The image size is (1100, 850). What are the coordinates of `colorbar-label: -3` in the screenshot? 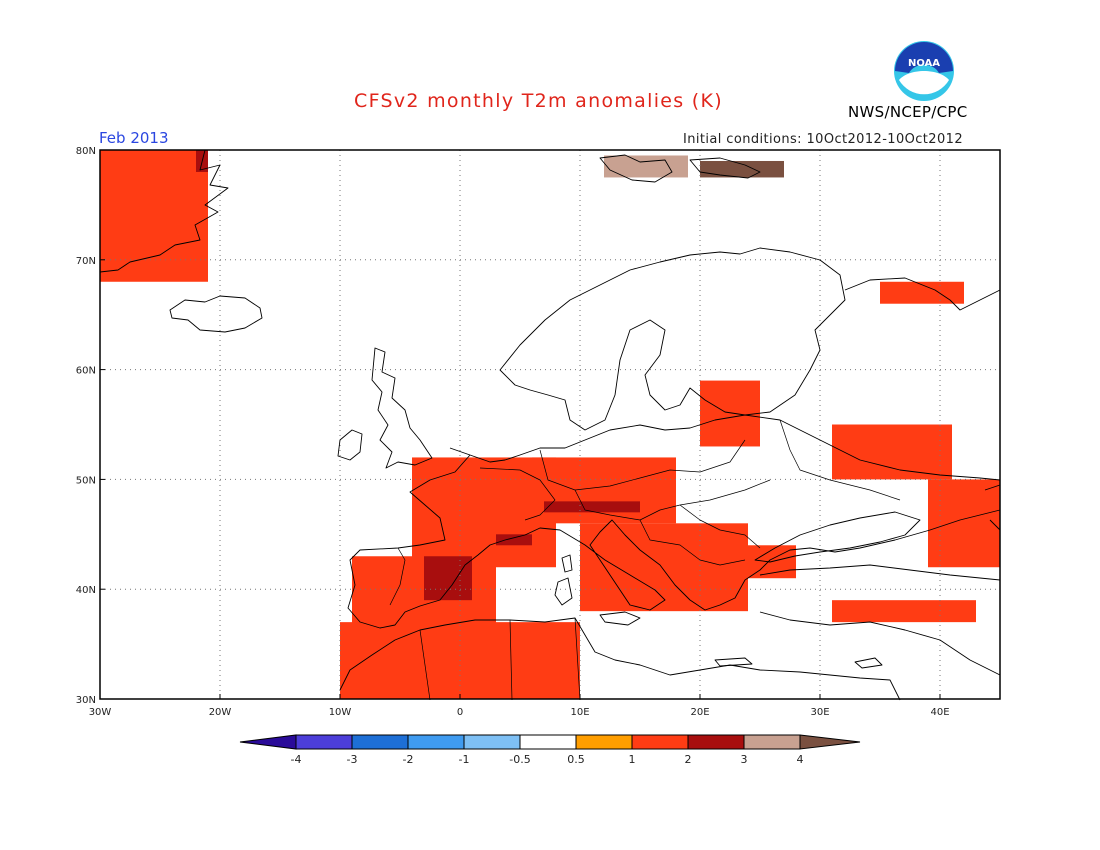 It's located at (352, 759).